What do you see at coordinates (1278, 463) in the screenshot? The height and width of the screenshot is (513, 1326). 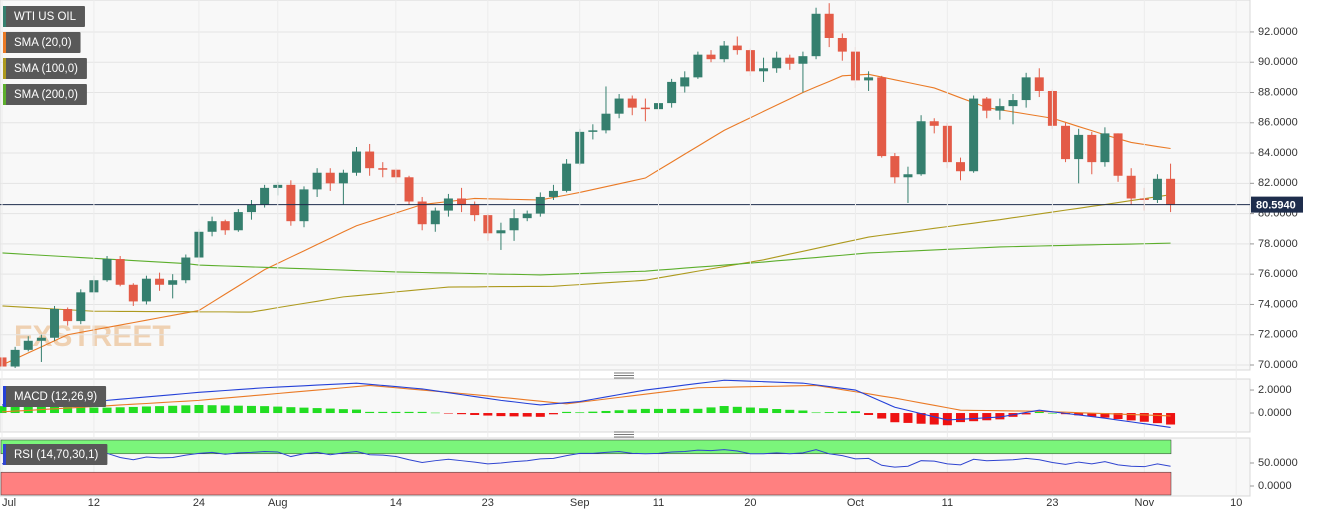 I see `y-tick-label: 50.0000` at bounding box center [1278, 463].